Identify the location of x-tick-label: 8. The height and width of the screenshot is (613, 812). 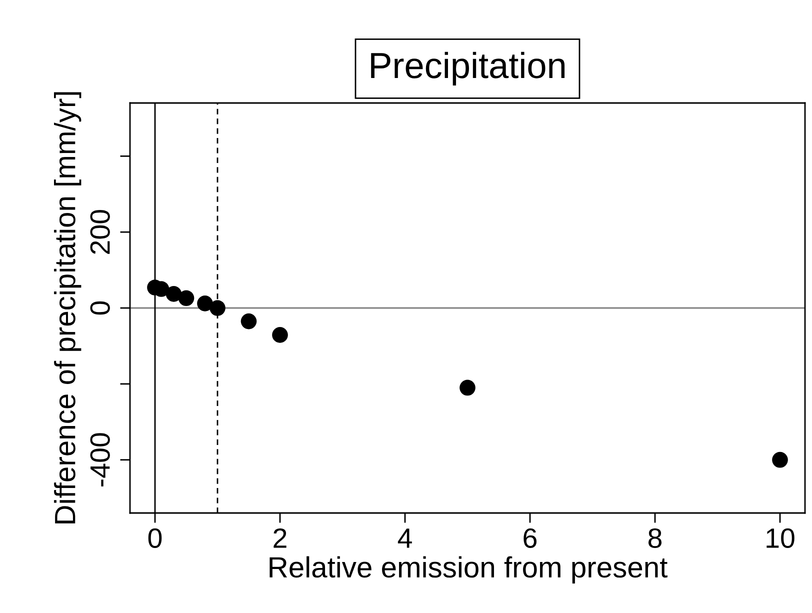
(655, 538).